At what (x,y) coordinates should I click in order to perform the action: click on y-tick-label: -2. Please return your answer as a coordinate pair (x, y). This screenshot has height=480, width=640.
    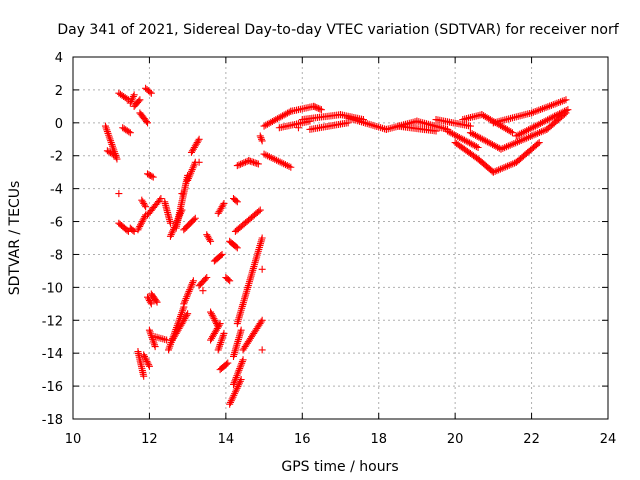
    Looking at the image, I should click on (56, 157).